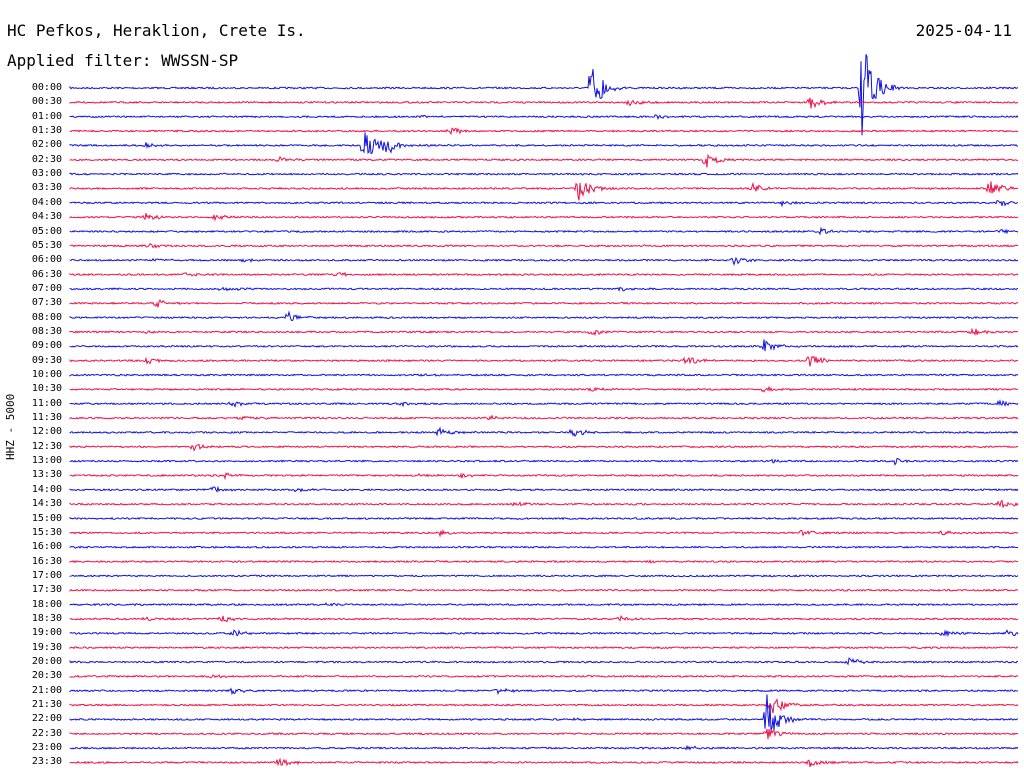 This screenshot has height=780, width=1024. I want to click on time-label: 00:00, so click(46, 87).